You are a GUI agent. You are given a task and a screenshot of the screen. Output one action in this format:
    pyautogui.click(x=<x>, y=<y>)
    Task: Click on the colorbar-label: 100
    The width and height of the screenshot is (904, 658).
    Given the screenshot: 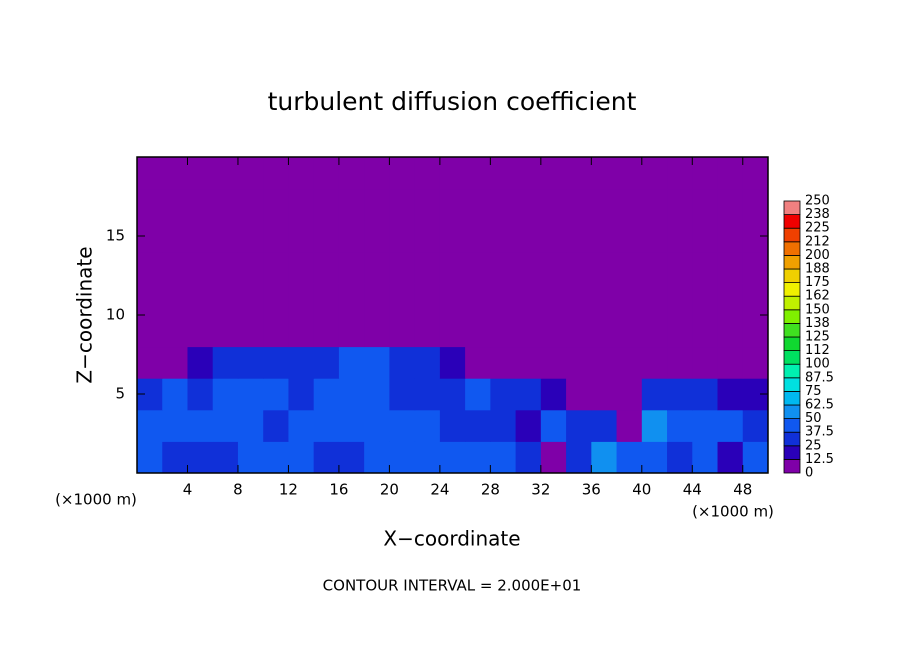 What is the action you would take?
    pyautogui.click(x=817, y=364)
    